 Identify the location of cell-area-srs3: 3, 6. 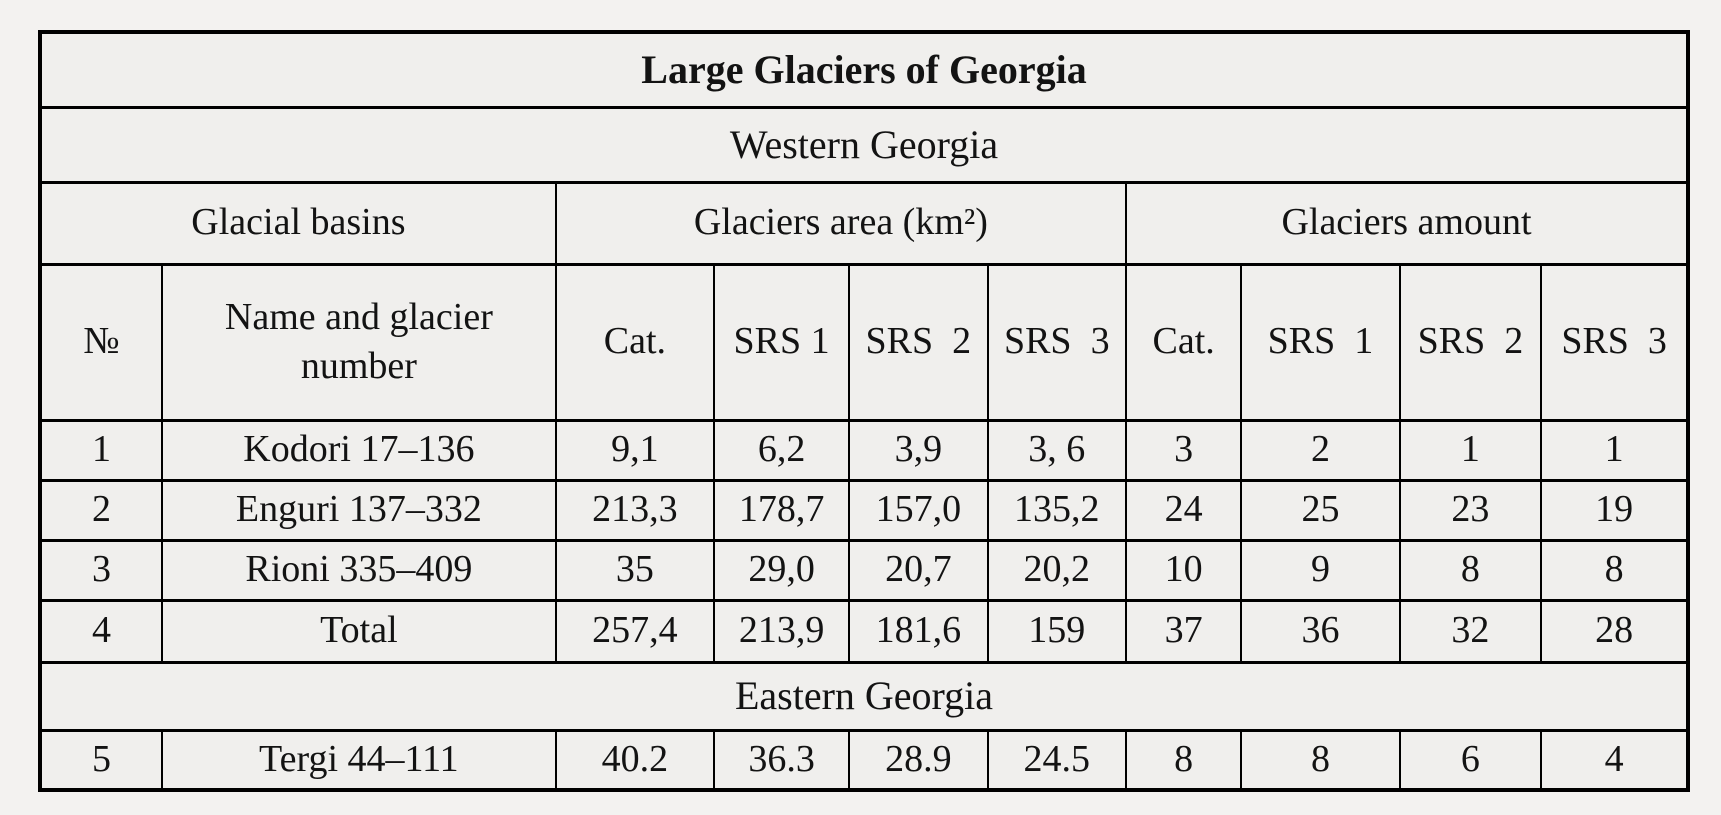
(1056, 450).